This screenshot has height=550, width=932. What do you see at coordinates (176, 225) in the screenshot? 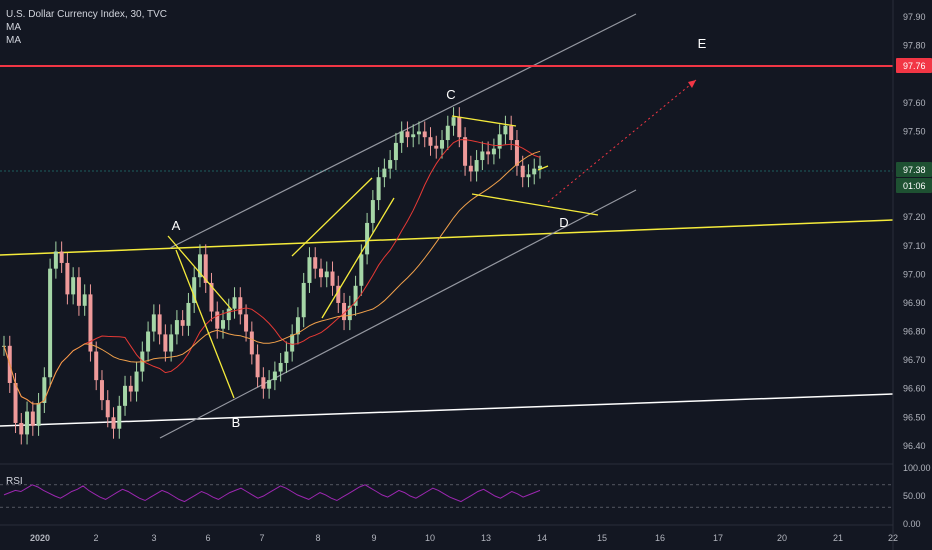
I see `wave-label-a: A` at bounding box center [176, 225].